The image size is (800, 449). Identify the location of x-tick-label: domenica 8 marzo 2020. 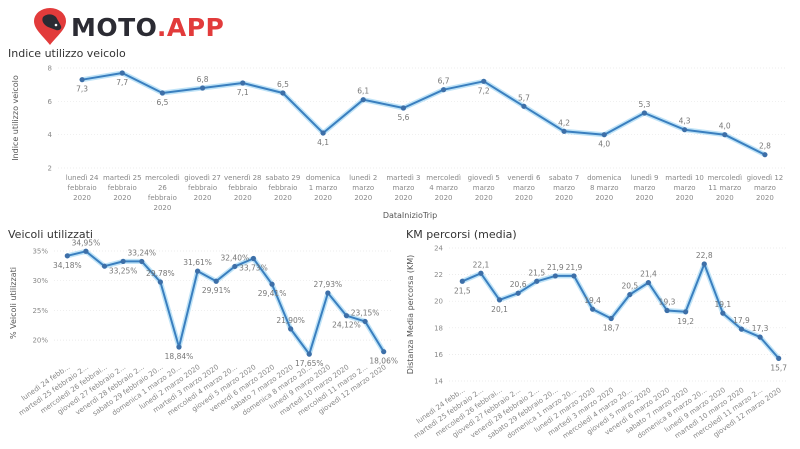
(604, 188).